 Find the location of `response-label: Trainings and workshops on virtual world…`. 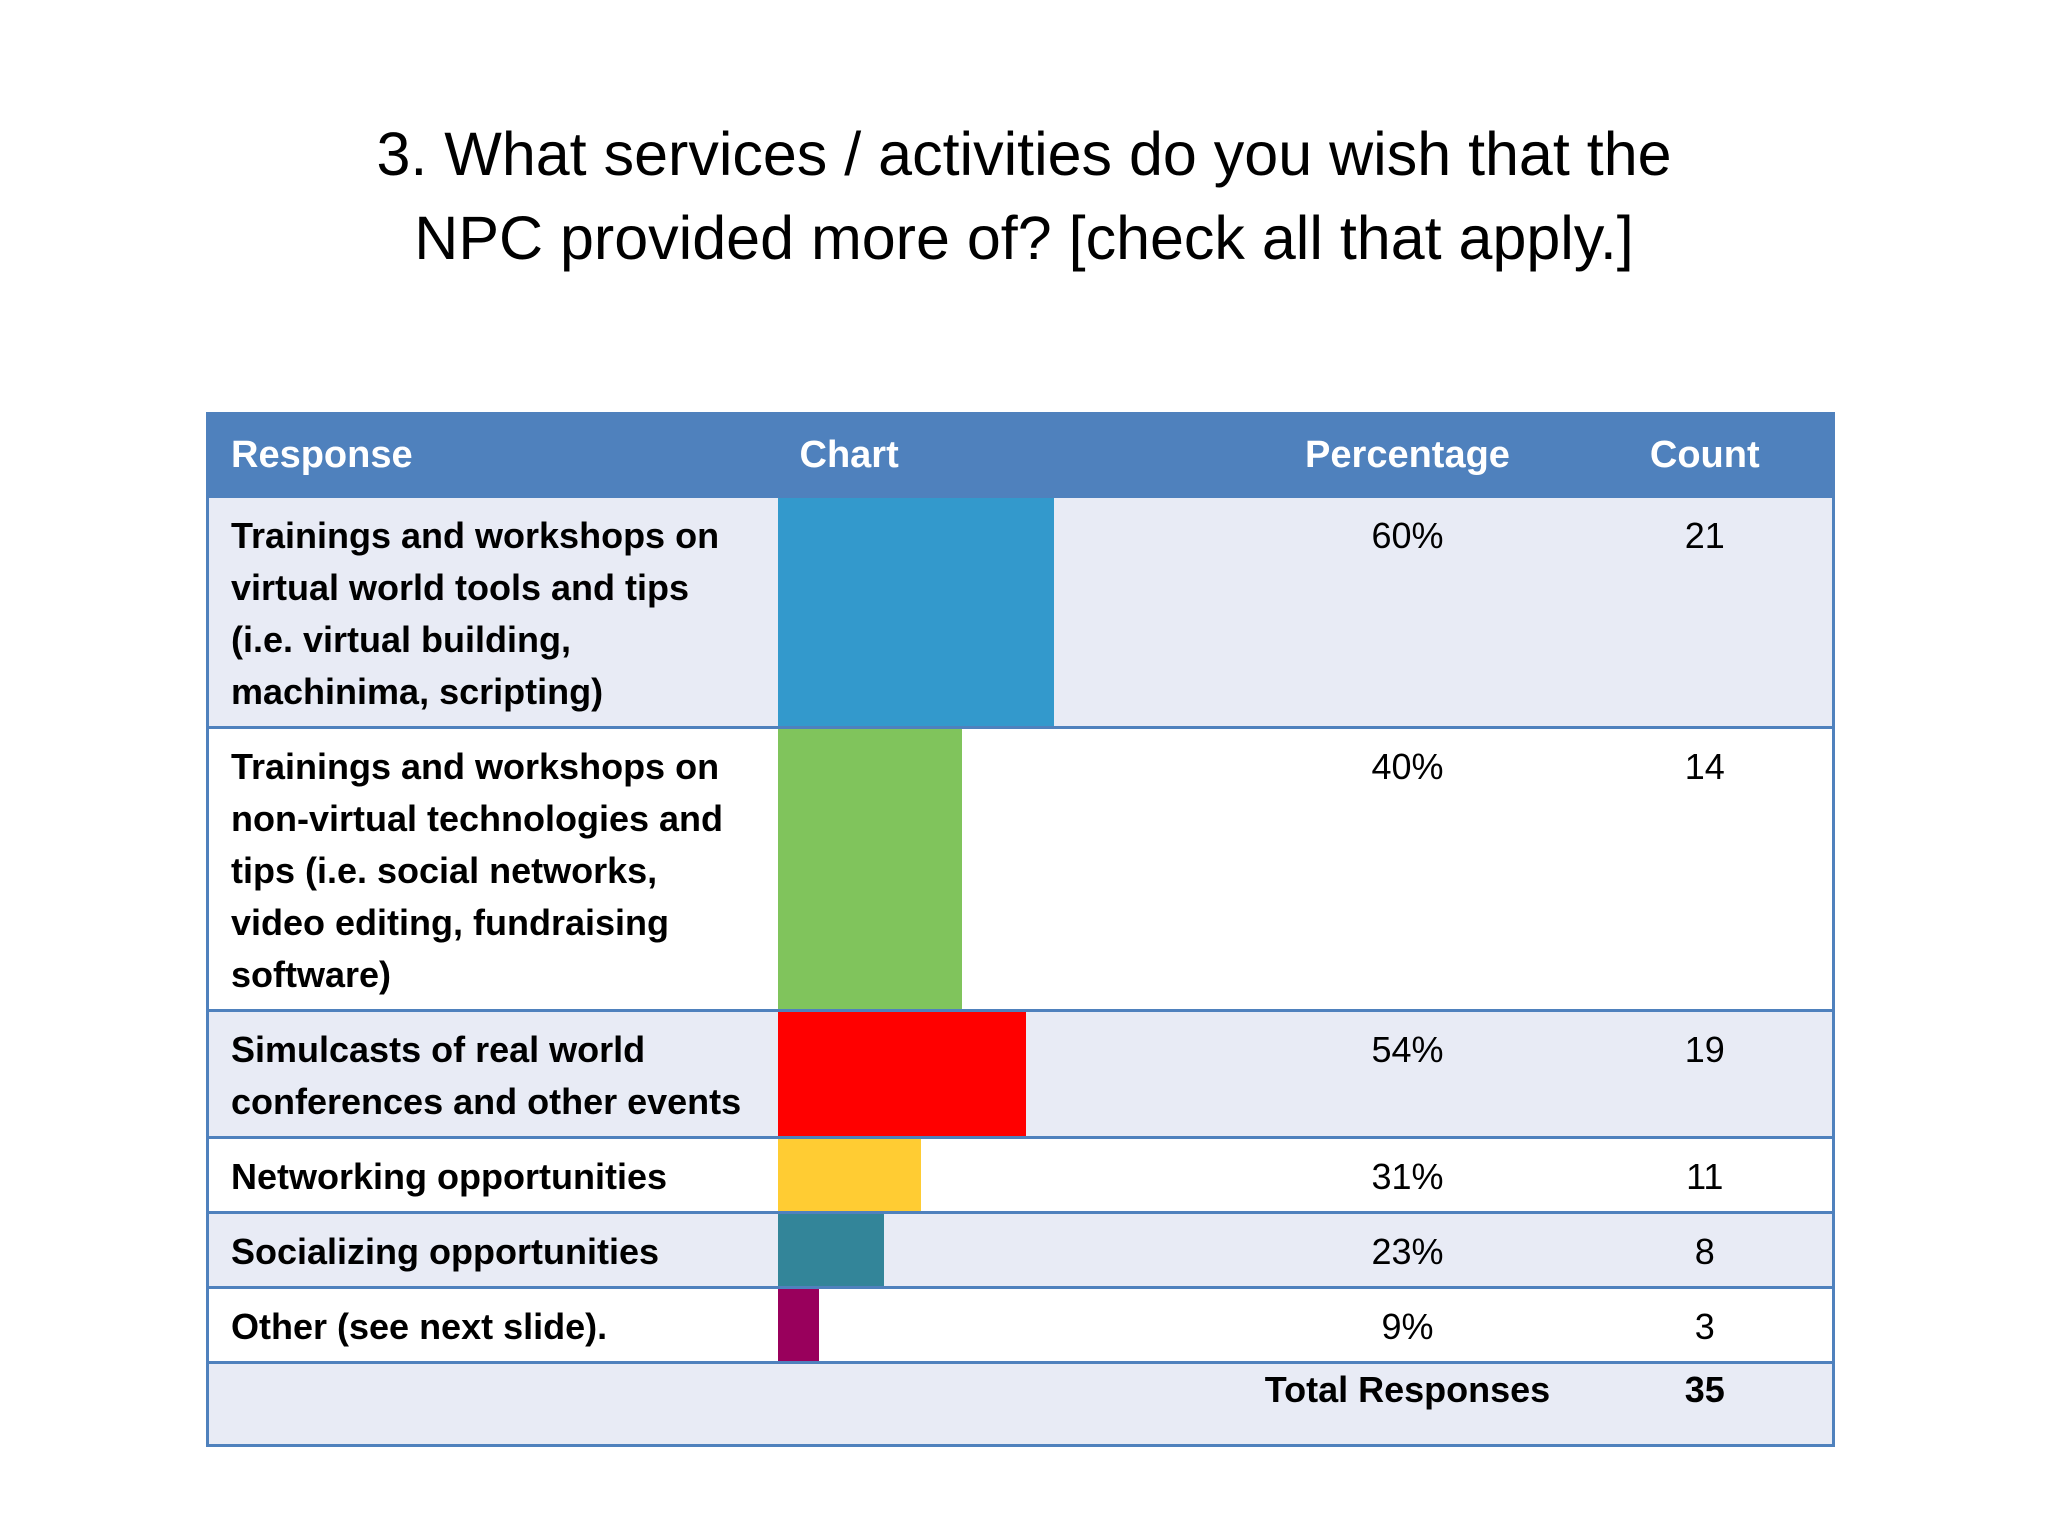

response-label: Trainings and workshops on virtual world… is located at coordinates (492, 611).